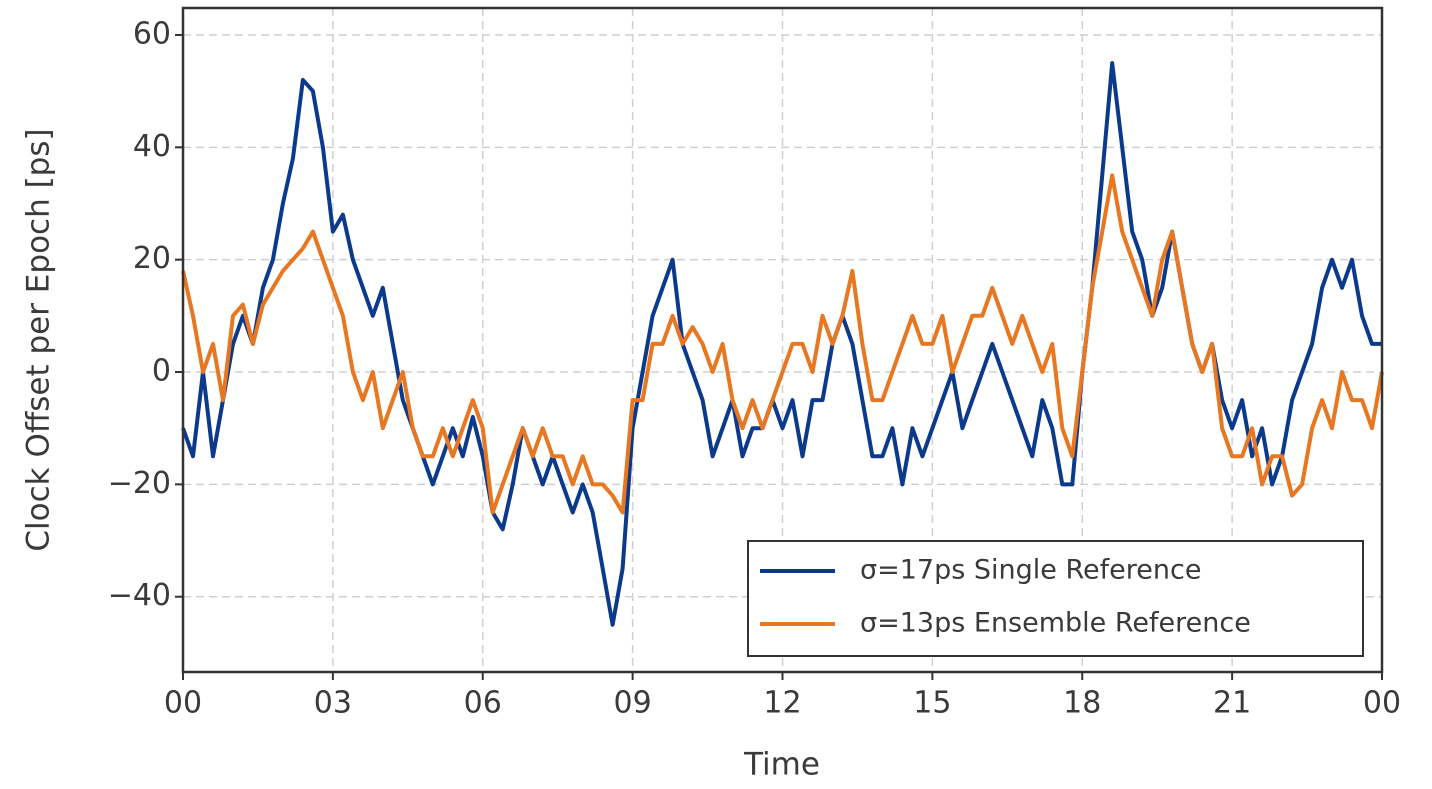 The width and height of the screenshot is (1432, 789). What do you see at coordinates (39, 339) in the screenshot?
I see `y-axis-label: Clock Offset per Epoch [ps]` at bounding box center [39, 339].